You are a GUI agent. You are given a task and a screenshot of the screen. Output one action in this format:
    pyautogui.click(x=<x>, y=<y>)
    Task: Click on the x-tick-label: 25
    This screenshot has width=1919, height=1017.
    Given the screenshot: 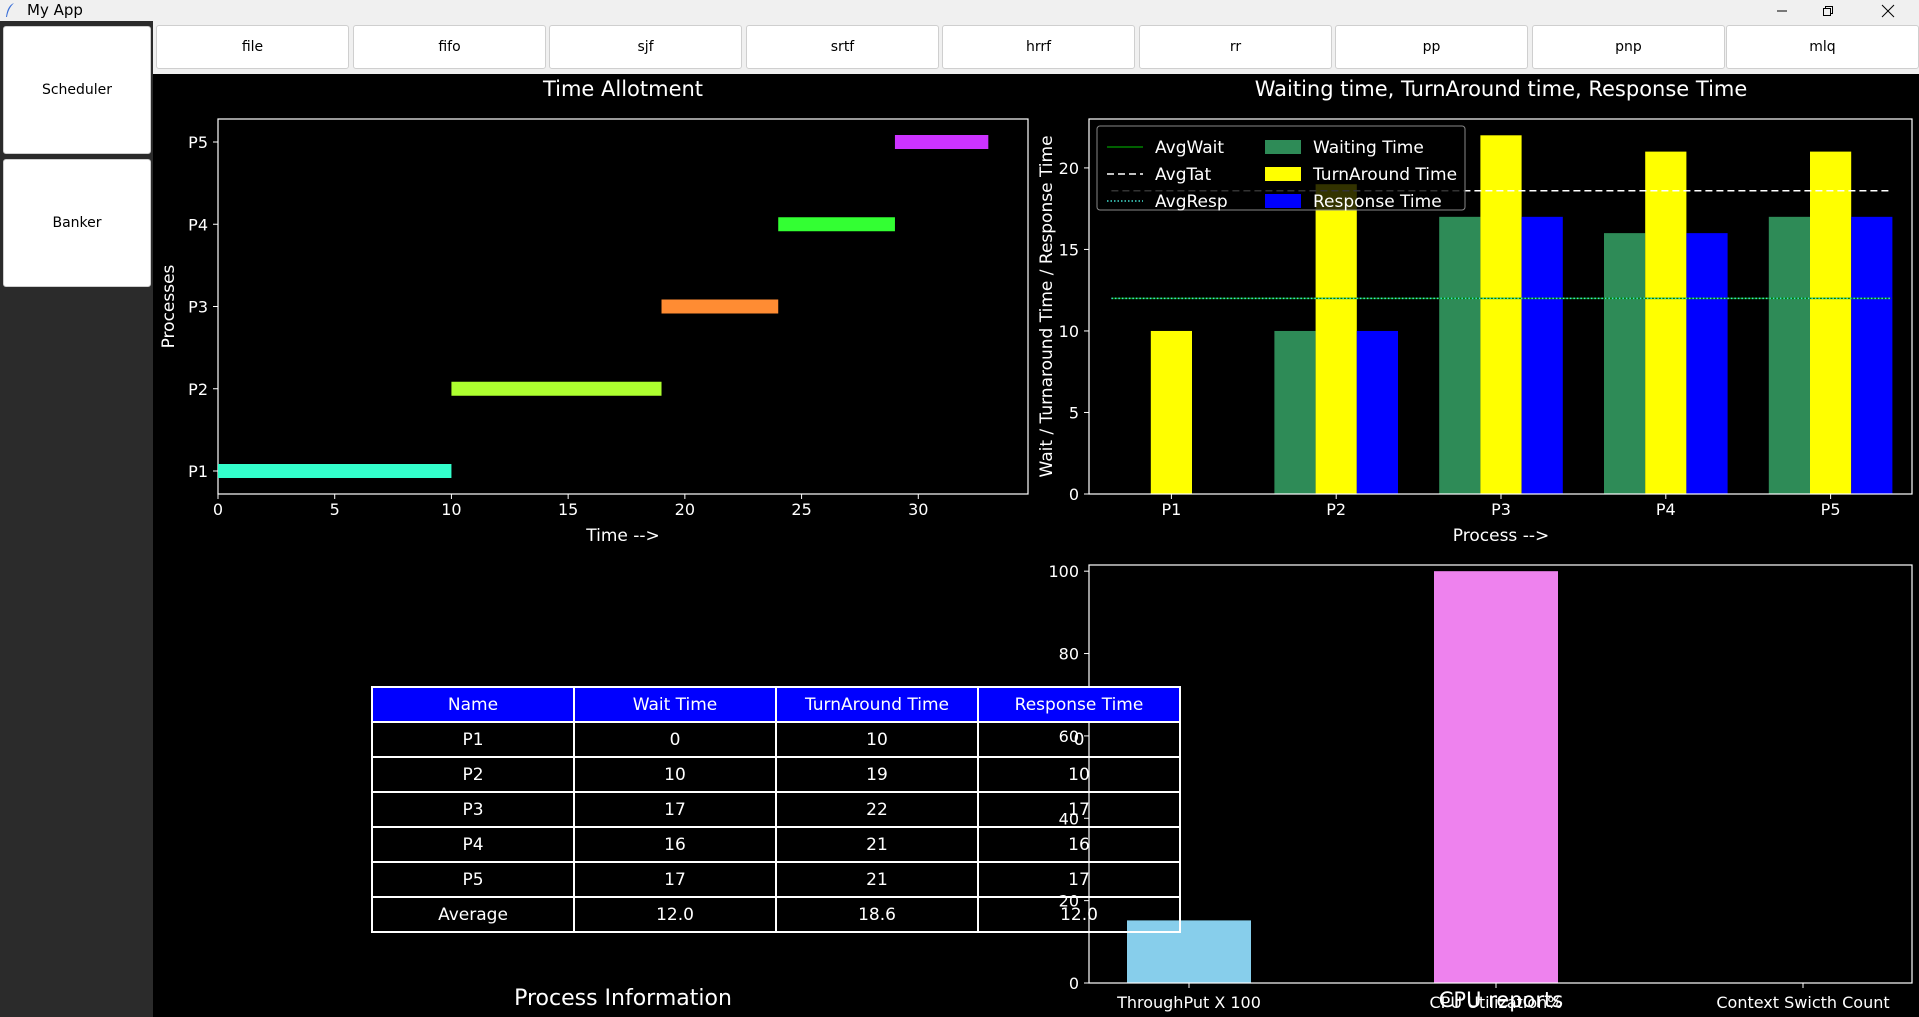 What is the action you would take?
    pyautogui.click(x=801, y=509)
    